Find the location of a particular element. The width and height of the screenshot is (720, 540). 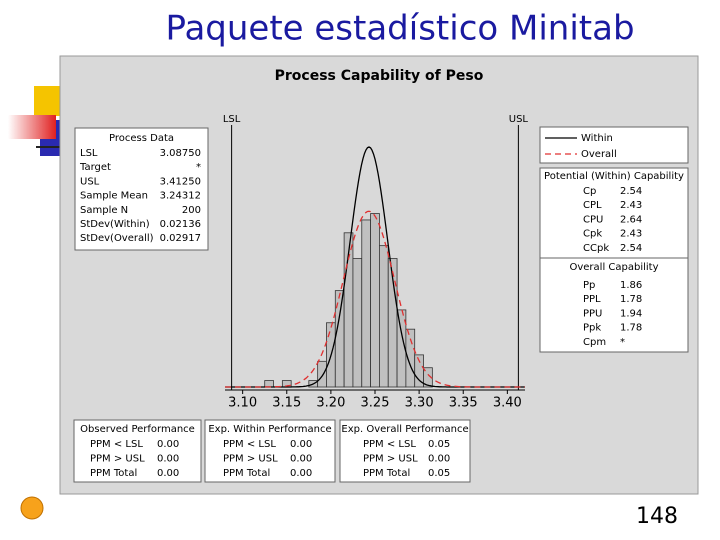

row-name: Ppk is located at coordinates (592, 328).